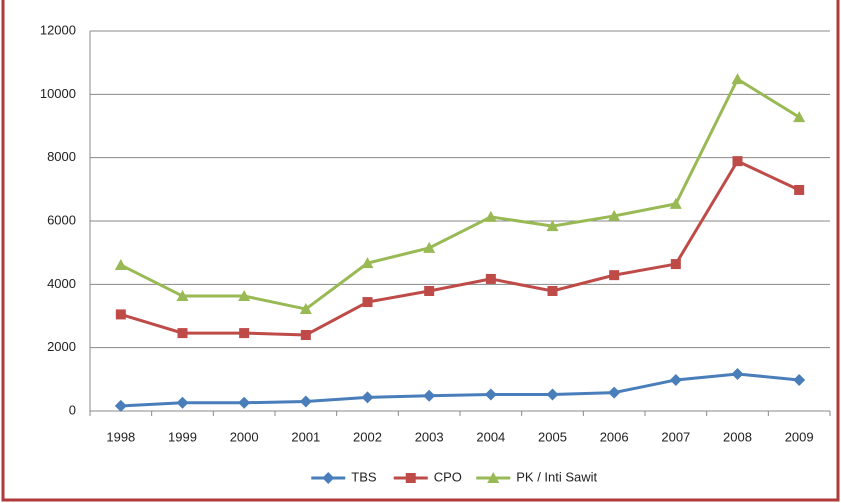 The width and height of the screenshot is (841, 503). Describe the element at coordinates (737, 436) in the screenshot. I see `x-tick-label: 2008` at that location.